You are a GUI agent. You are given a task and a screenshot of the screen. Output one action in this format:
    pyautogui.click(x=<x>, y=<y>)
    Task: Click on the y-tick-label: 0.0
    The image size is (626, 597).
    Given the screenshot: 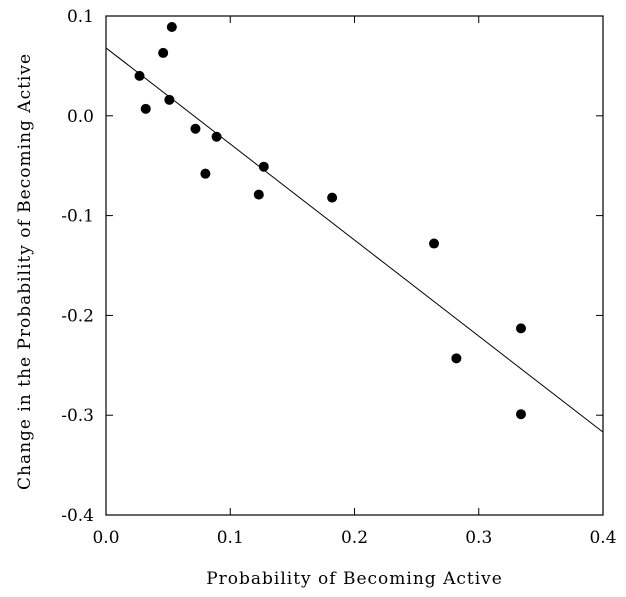 What is the action you would take?
    pyautogui.click(x=80, y=117)
    